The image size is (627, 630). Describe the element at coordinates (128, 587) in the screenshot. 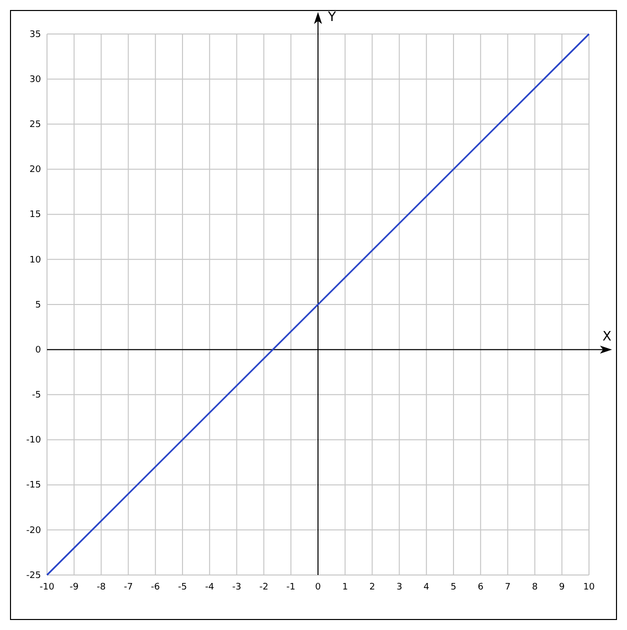

I see `x-tick-label: -7` at that location.